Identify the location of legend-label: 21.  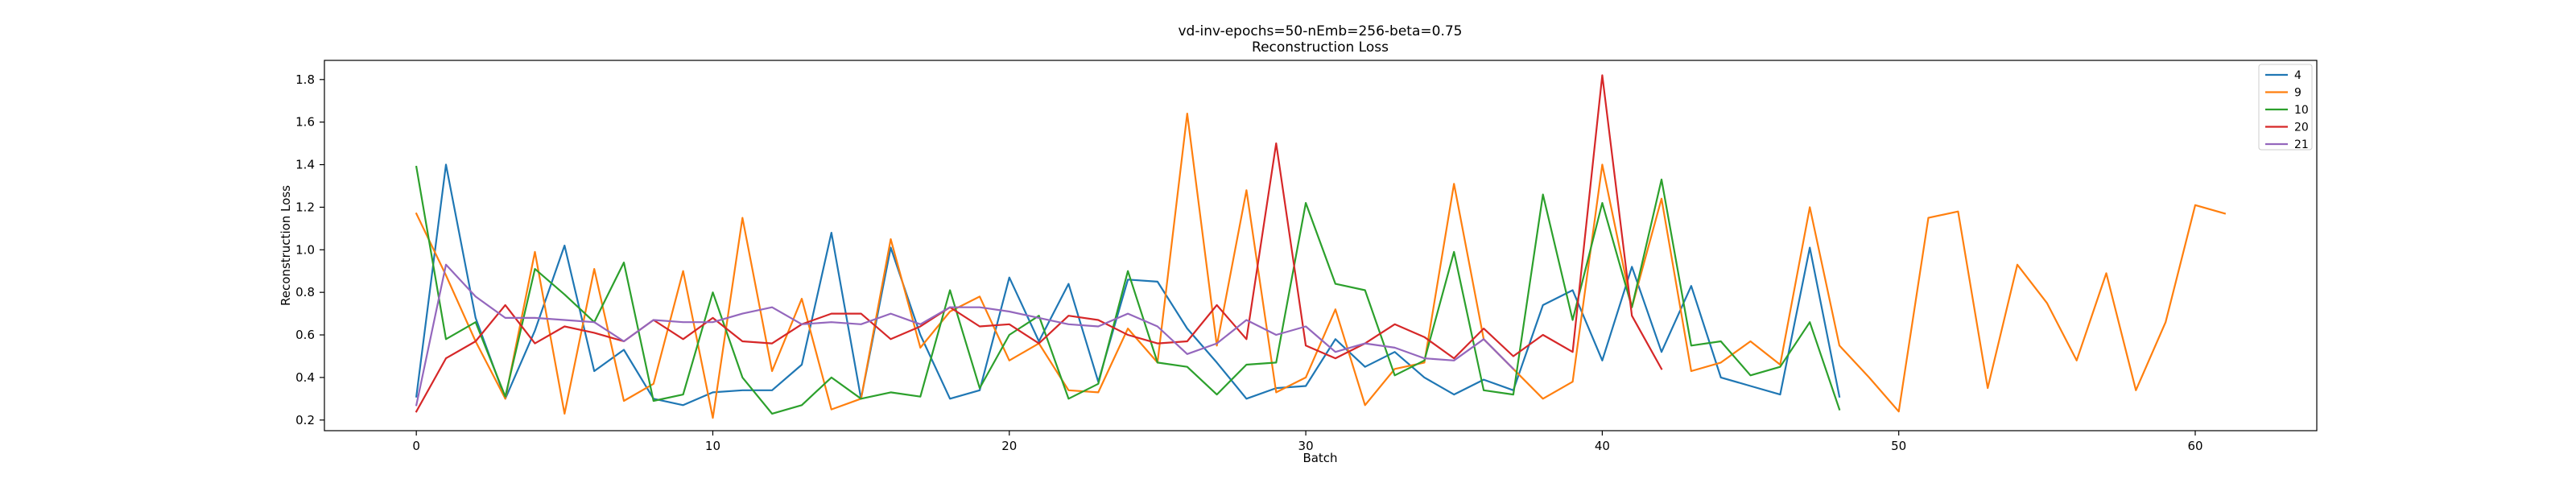
(2301, 144).